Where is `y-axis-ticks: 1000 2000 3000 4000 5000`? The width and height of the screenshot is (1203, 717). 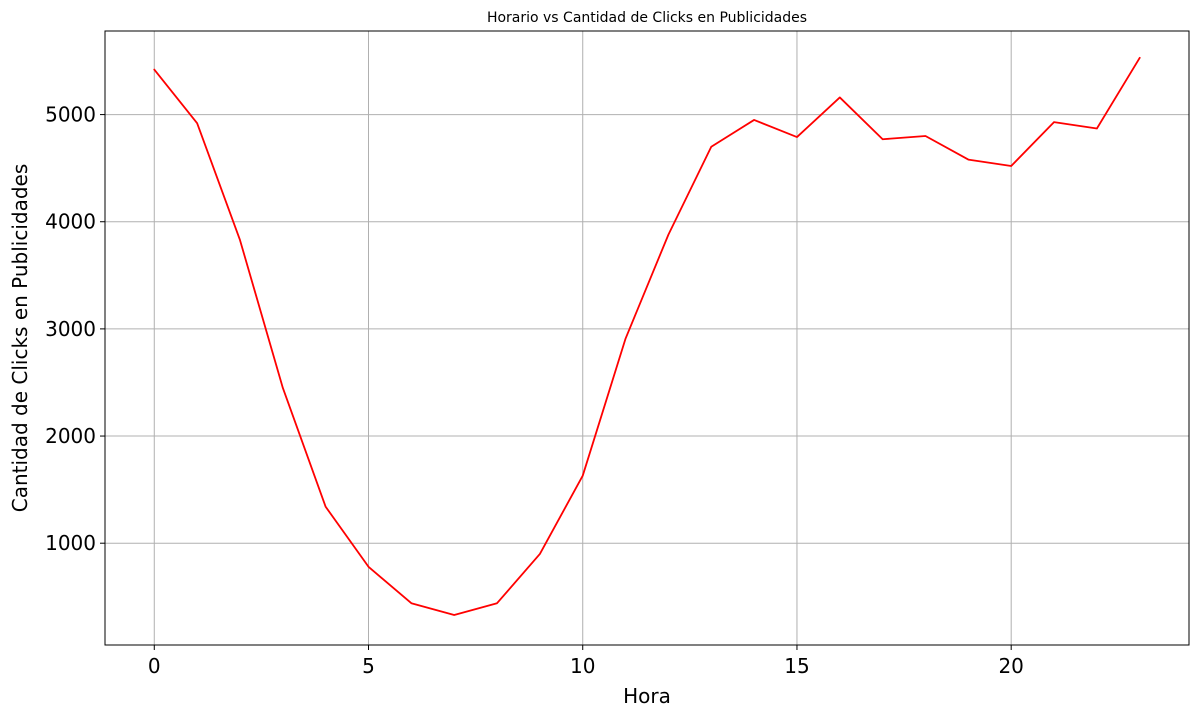
y-axis-ticks: 1000 2000 3000 4000 5000 is located at coordinates (75, 329).